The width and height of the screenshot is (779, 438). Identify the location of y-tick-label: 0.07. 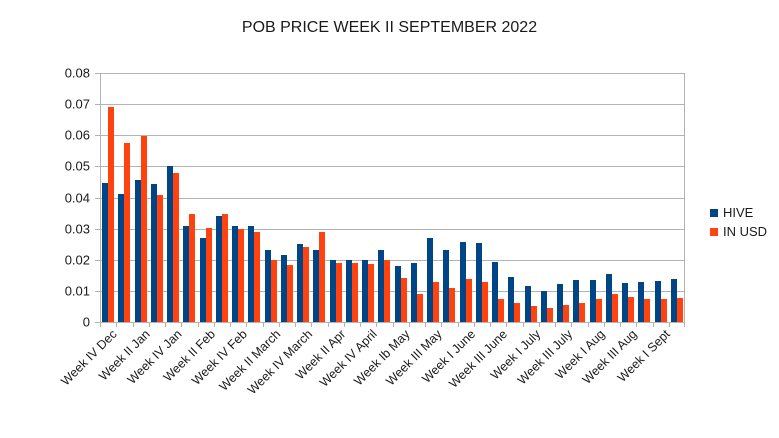
(77, 104).